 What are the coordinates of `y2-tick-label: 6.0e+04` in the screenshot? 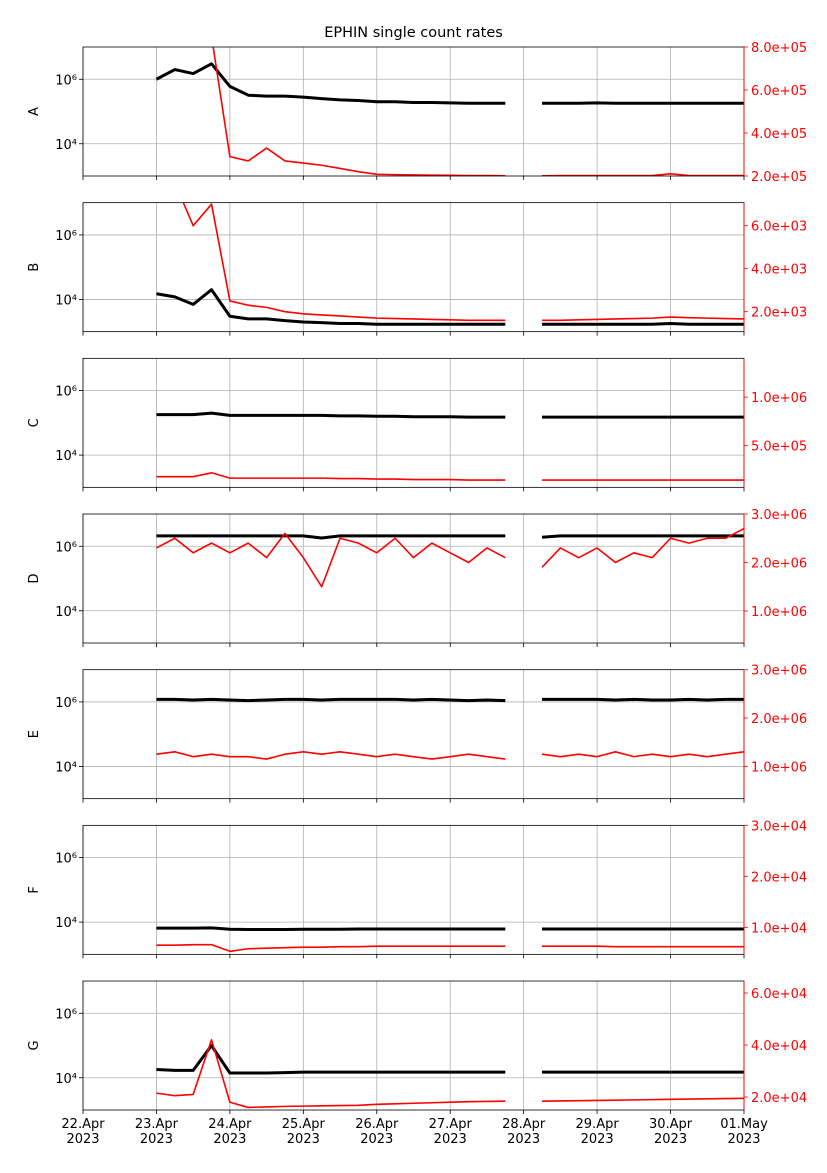 It's located at (779, 994).